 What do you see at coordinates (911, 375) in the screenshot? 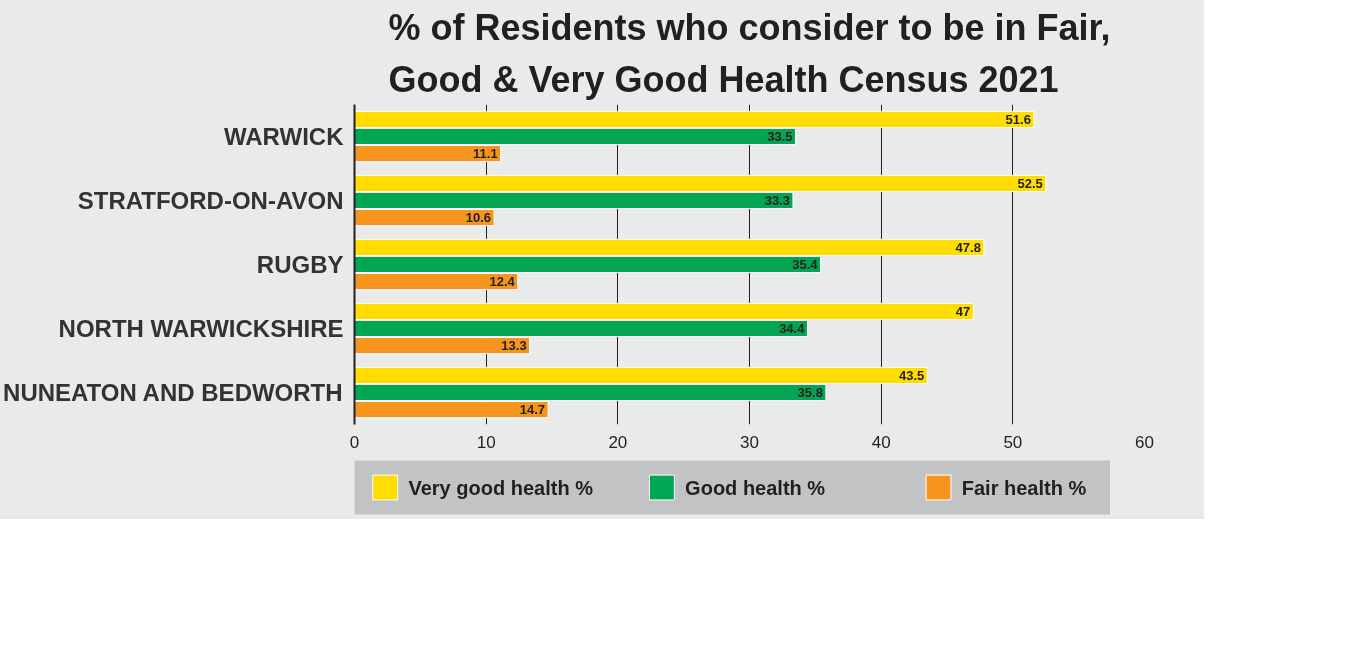
I see `data-label: 43.5` at bounding box center [911, 375].